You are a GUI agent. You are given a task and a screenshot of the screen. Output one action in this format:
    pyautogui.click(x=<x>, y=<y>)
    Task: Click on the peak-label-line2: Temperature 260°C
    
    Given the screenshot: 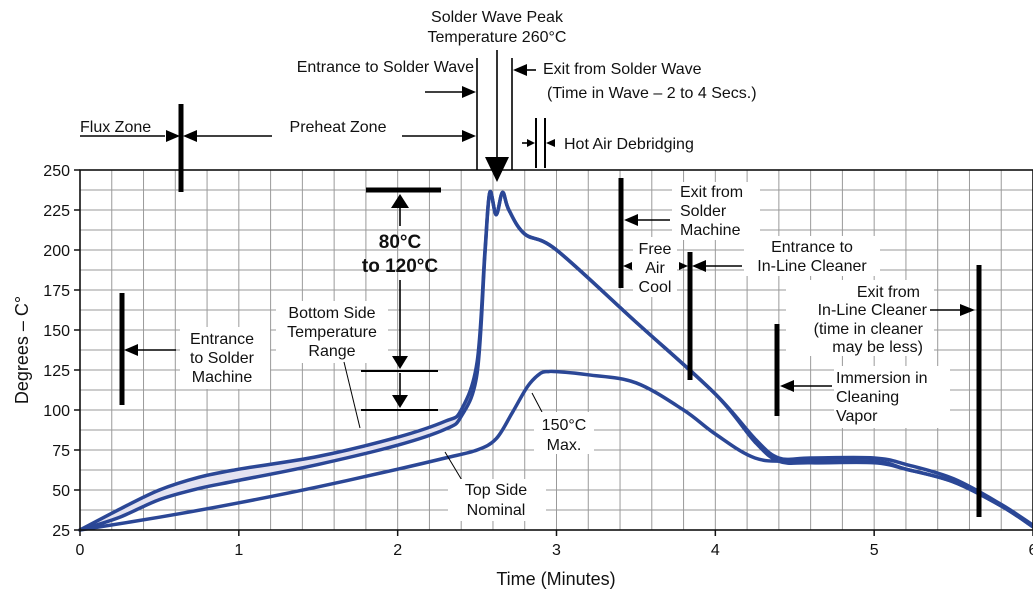 What is the action you would take?
    pyautogui.click(x=497, y=37)
    